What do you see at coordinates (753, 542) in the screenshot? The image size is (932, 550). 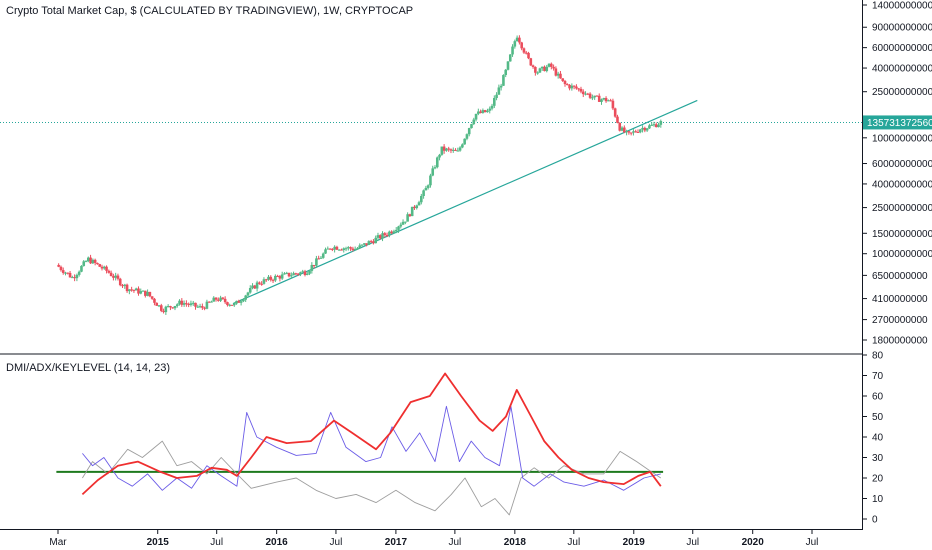 I see `x-tick-label: 2020` at bounding box center [753, 542].